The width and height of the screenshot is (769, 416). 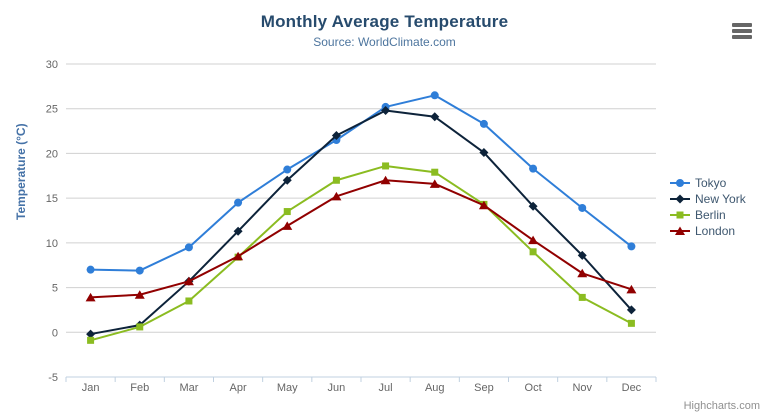 I want to click on legend-item-tokyo: Tokyo, so click(x=708, y=183).